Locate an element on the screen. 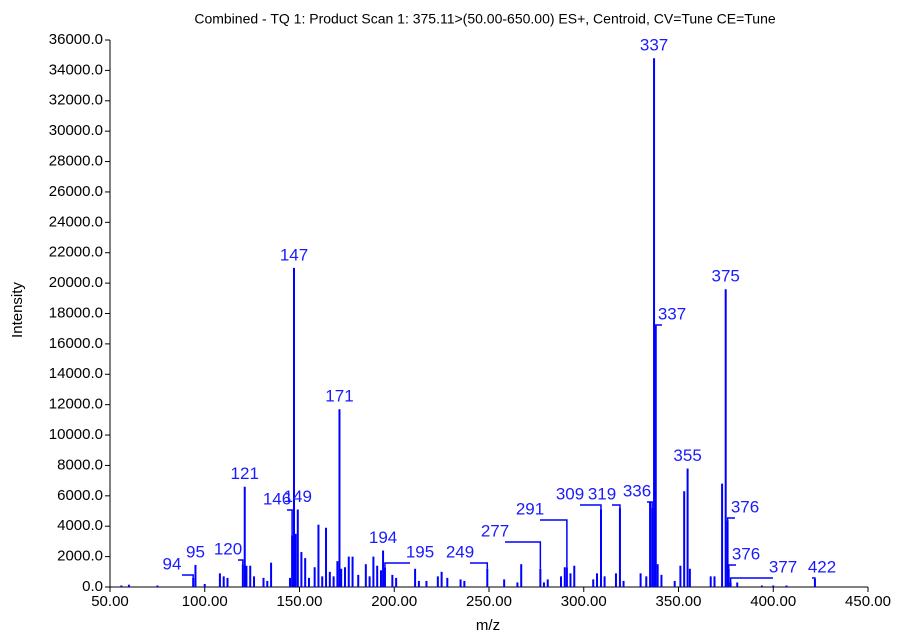 The image size is (900, 635). y-tick-label: 26000.0 is located at coordinates (76, 191).